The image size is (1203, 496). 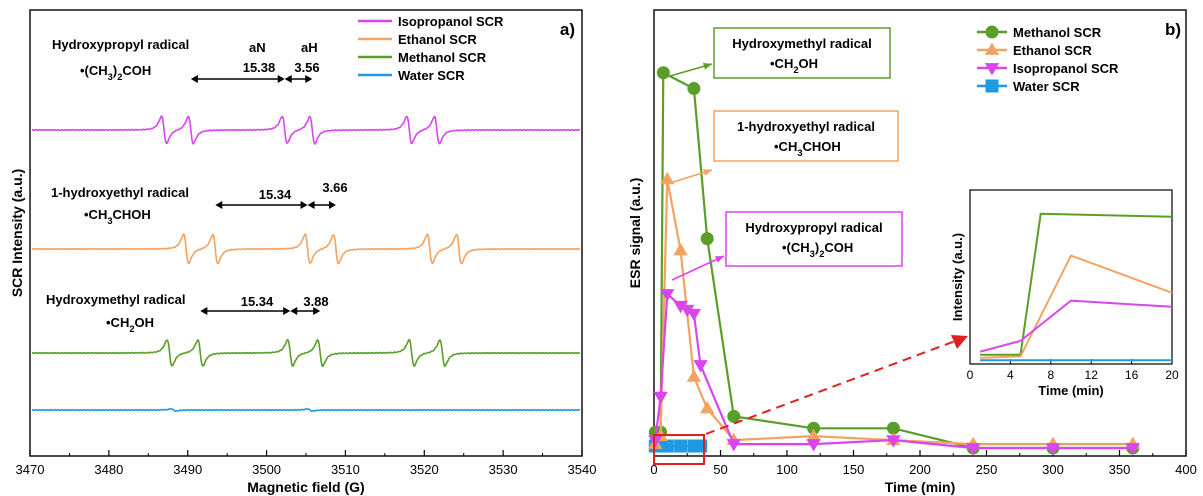 What do you see at coordinates (720, 469) in the screenshot?
I see `x-tick-label: 50` at bounding box center [720, 469].